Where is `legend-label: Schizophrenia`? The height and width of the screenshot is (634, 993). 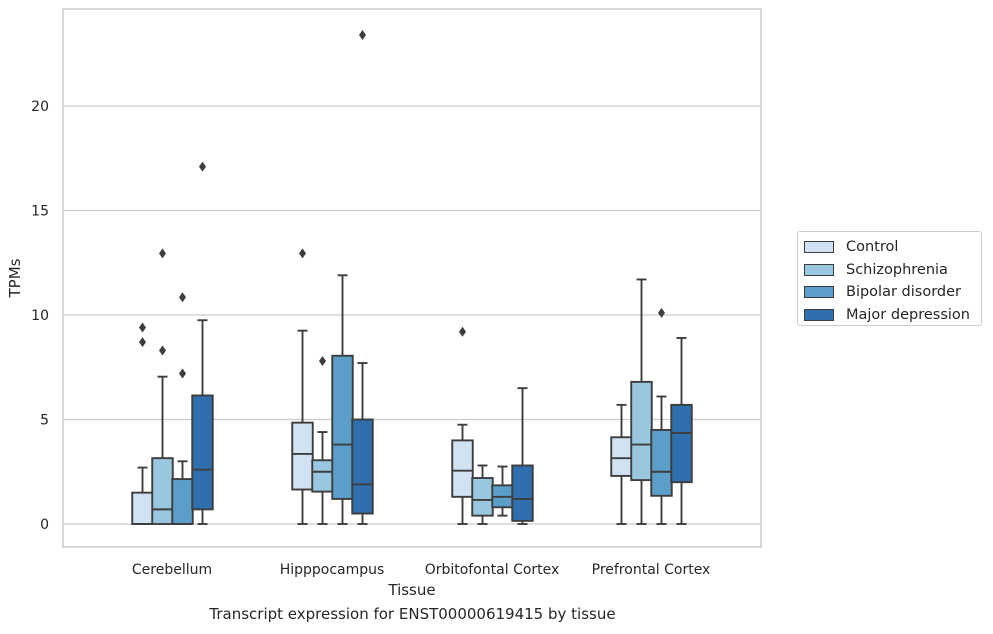 legend-label: Schizophrenia is located at coordinates (897, 269).